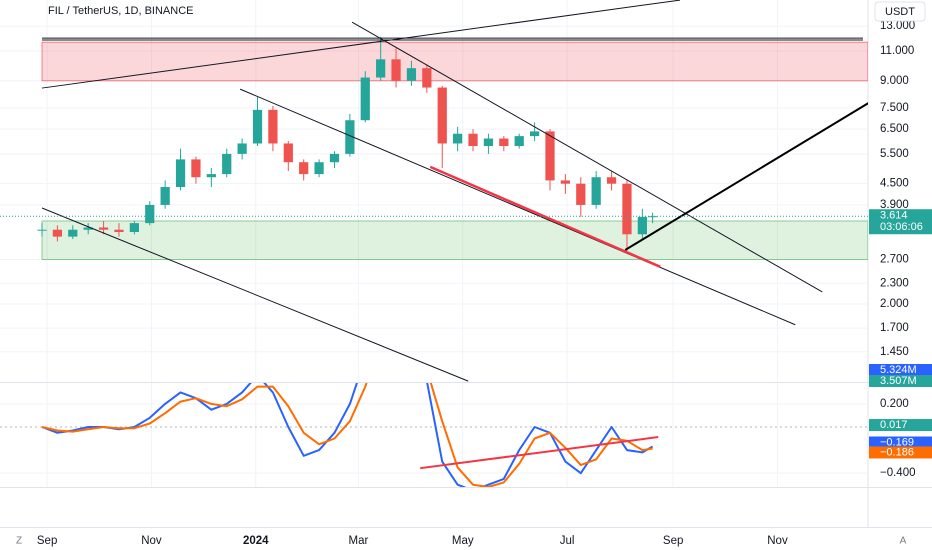 The image size is (932, 550). I want to click on y-tick-label: 3.900, so click(894, 205).